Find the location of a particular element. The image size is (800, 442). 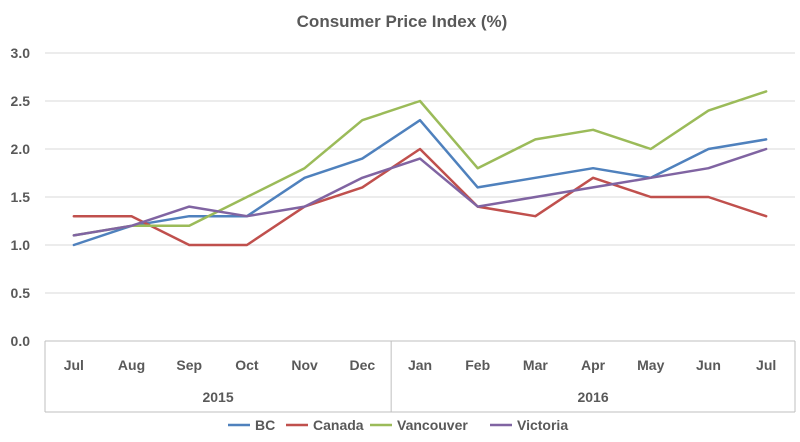

year-group-labels: 2015 2016 is located at coordinates (405, 397).